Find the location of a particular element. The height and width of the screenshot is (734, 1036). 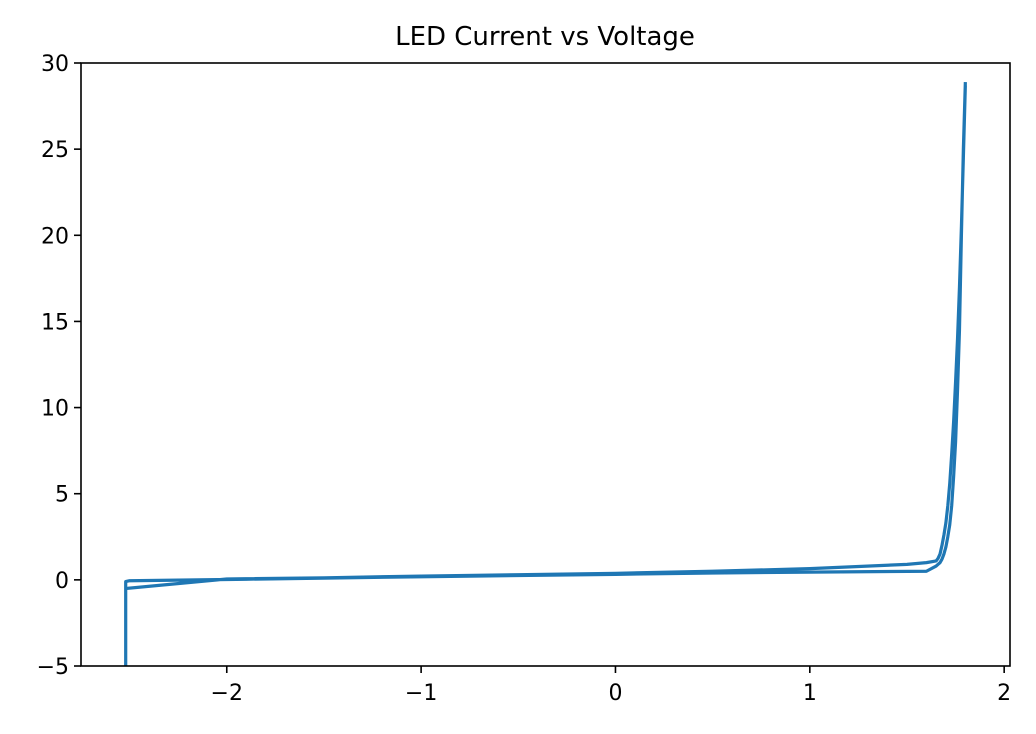

x-tick-label: 2 is located at coordinates (1004, 693).